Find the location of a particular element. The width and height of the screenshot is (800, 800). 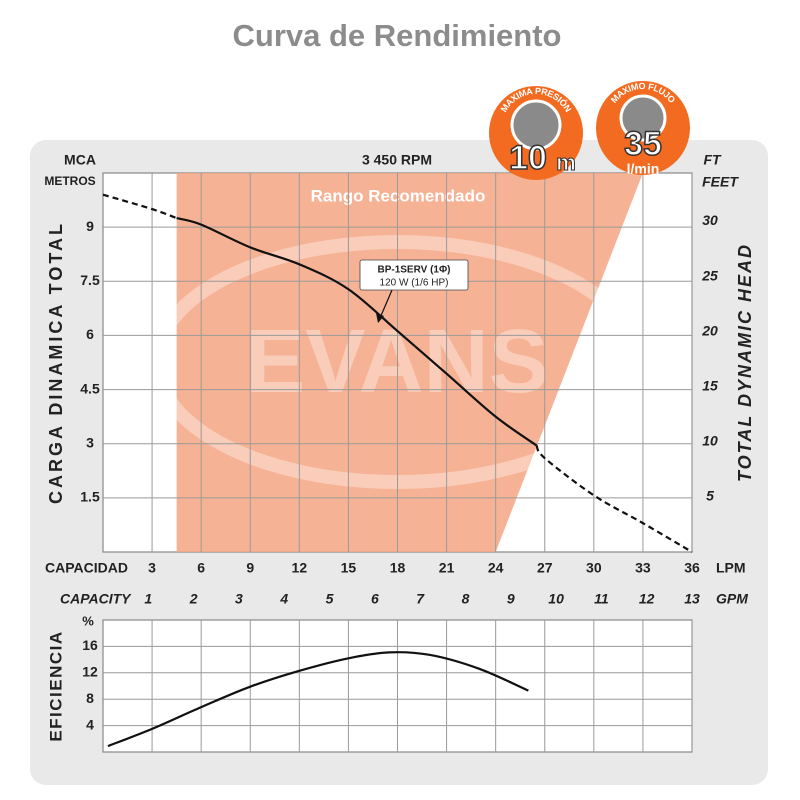

badge: MAXIMA PRESIÓN 10 m is located at coordinates (536, 133).